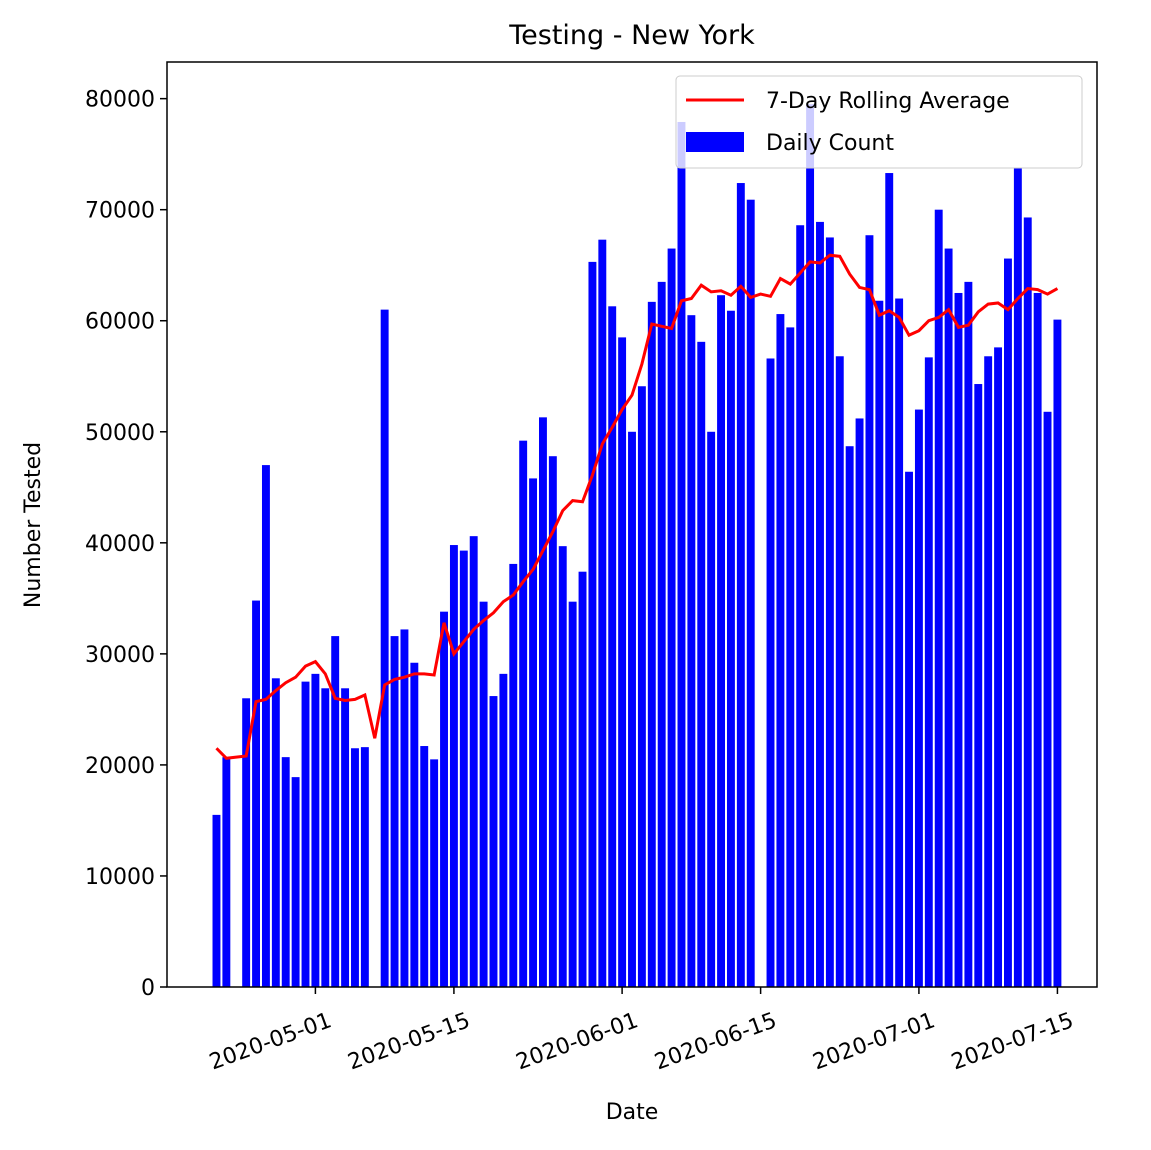  Describe the element at coordinates (830, 143) in the screenshot. I see `legend-label: Daily Count` at that location.